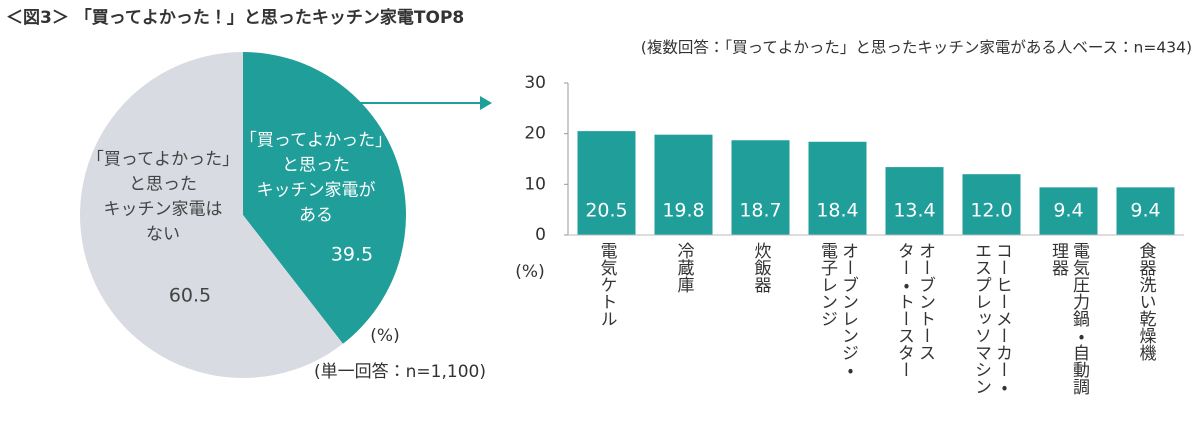  I want to click on bar-value-label: 12.0, so click(991, 211).